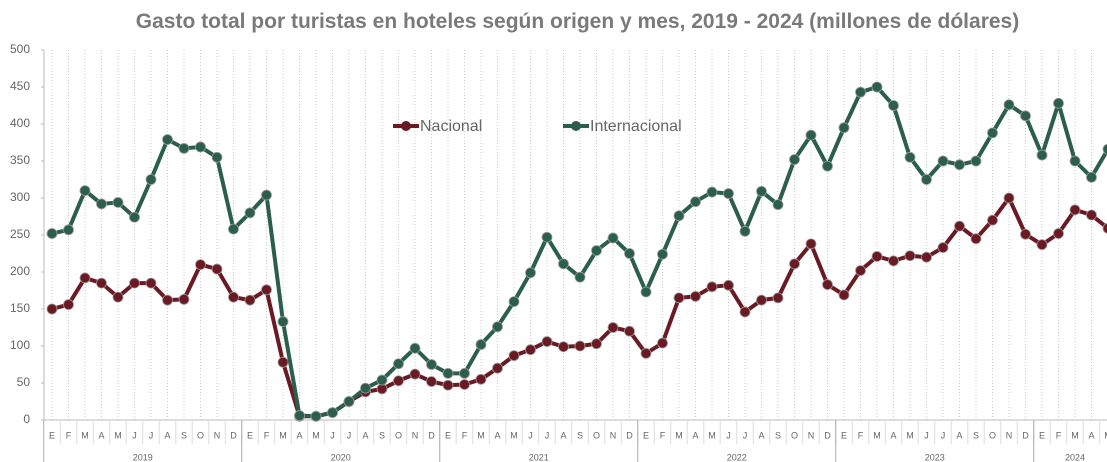  What do you see at coordinates (20, 160) in the screenshot?
I see `y-tick-label: 350` at bounding box center [20, 160].